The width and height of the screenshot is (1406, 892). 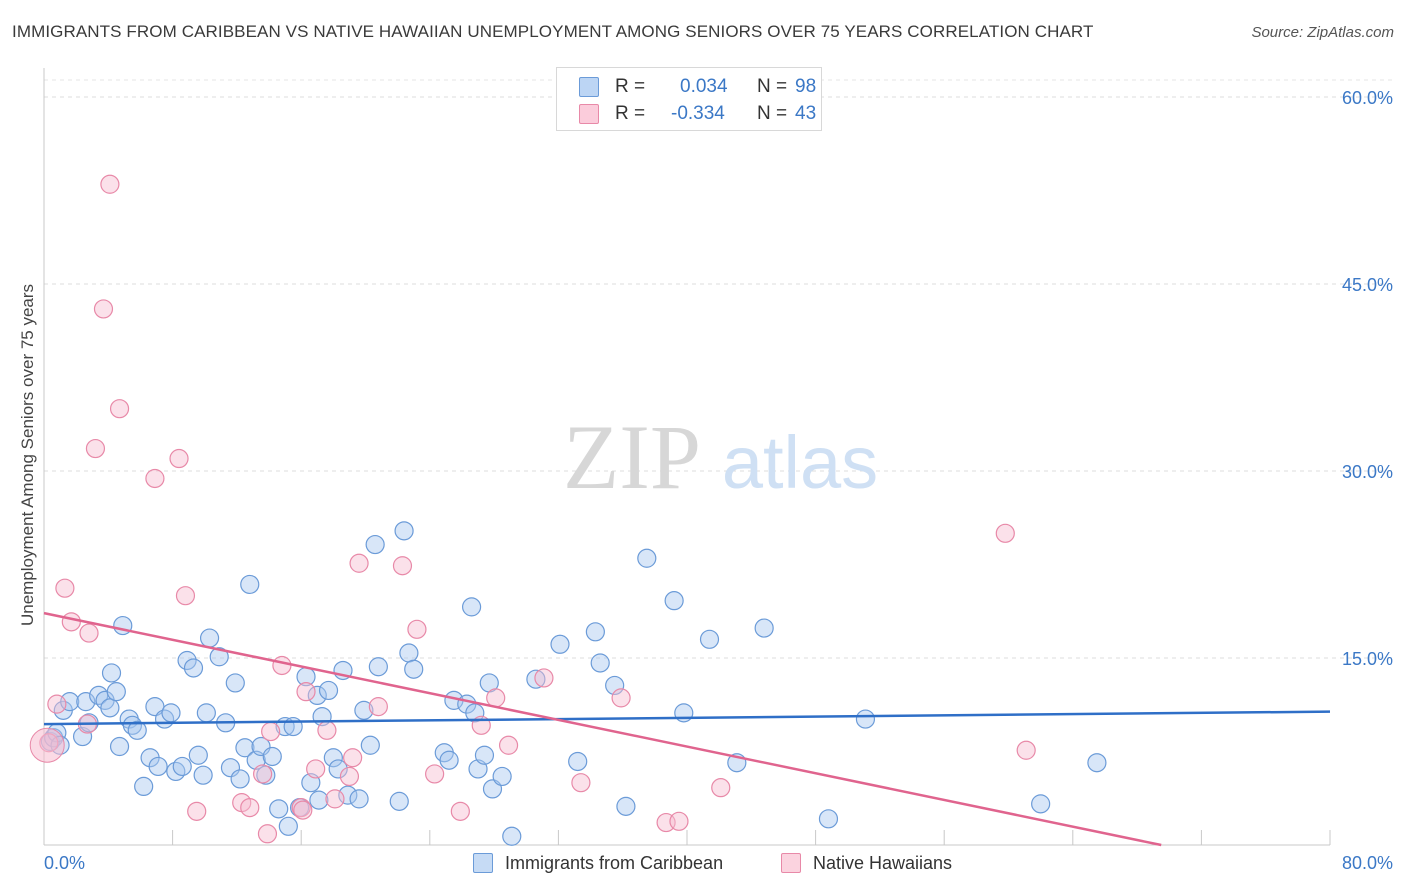 I want to click on r-value: -0.334, so click(x=698, y=113).